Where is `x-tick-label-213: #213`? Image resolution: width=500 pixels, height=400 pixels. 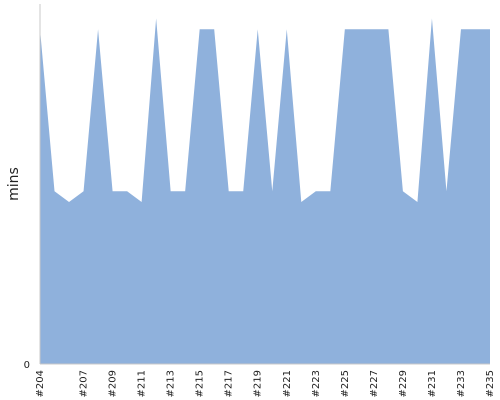 x-tick-label-213: #213 is located at coordinates (171, 383).